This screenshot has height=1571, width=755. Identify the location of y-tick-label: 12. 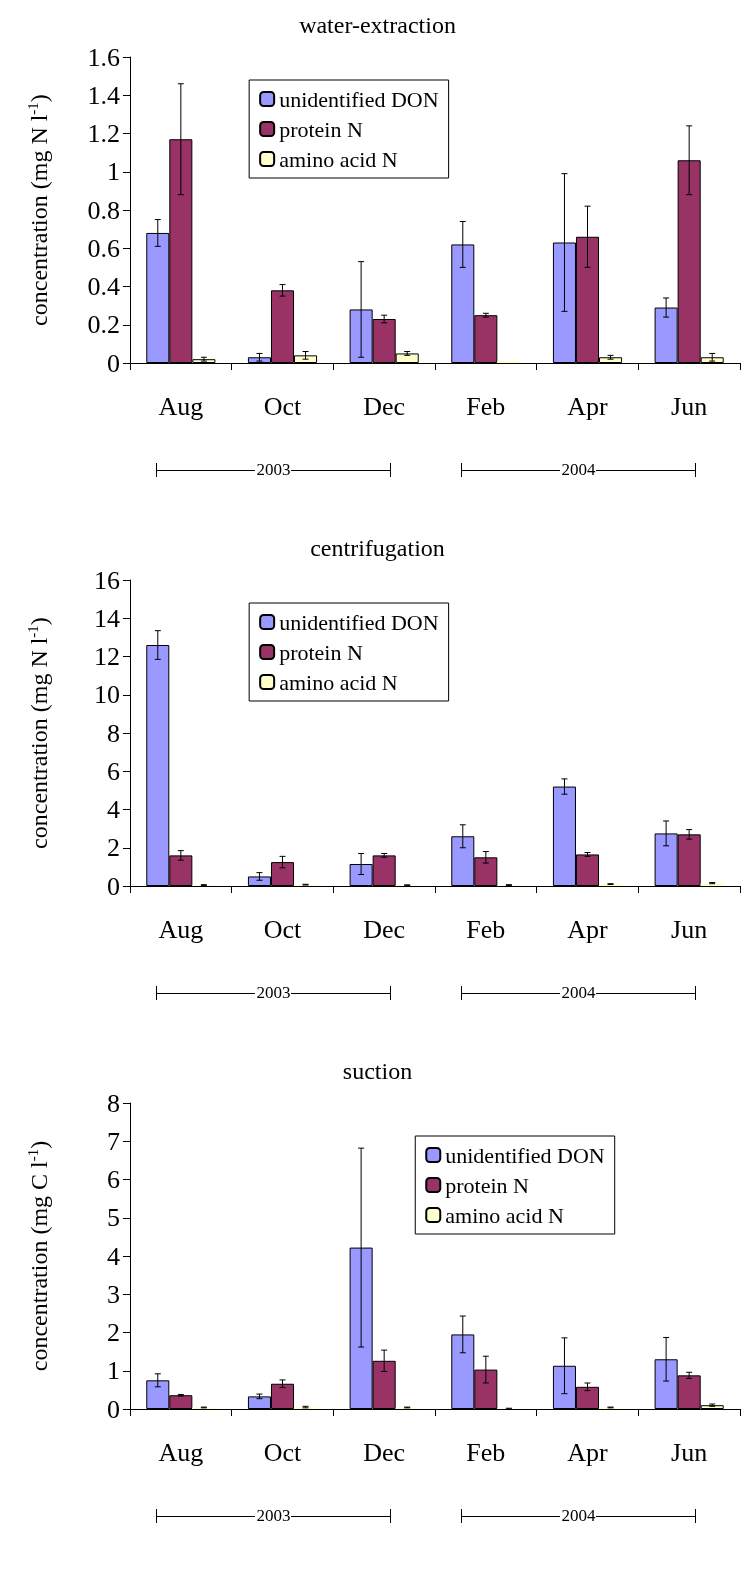
(107, 656).